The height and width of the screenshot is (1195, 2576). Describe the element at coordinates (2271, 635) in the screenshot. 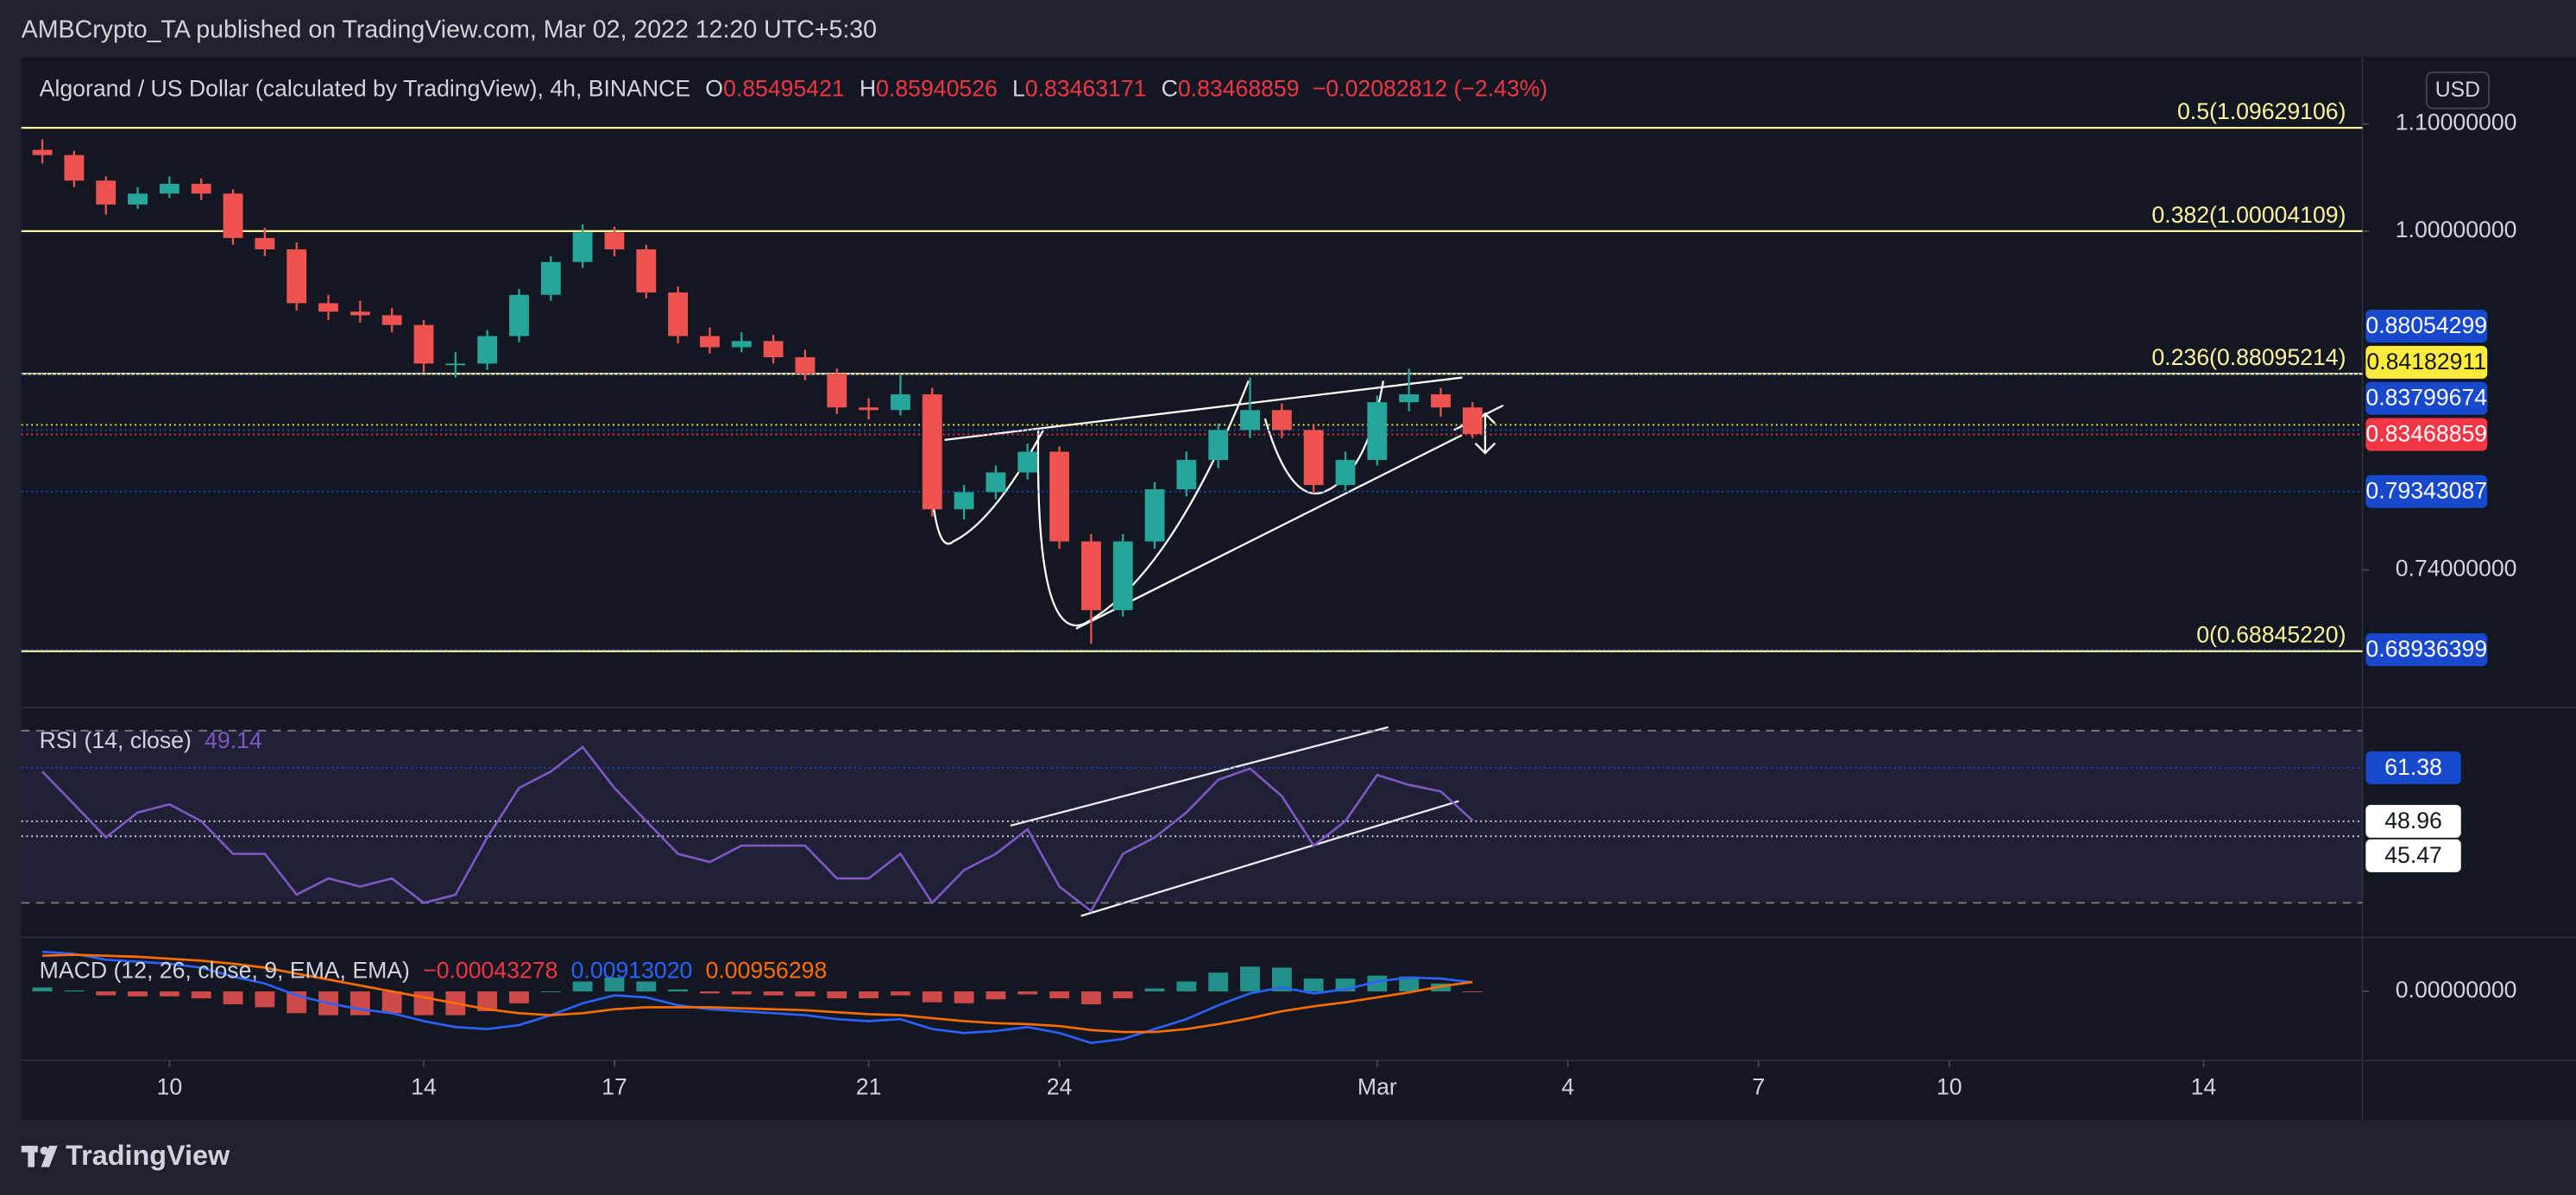

I see `fib-label: 0(0.68845220)` at that location.